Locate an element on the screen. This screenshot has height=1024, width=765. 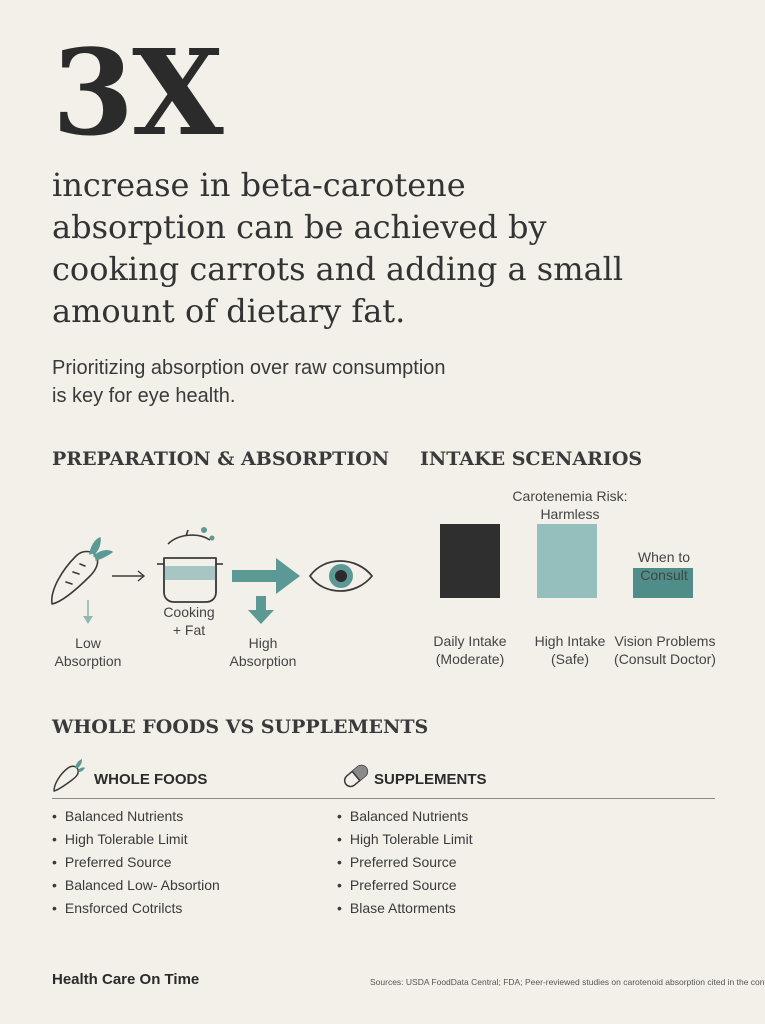
absorption-arrow is located at coordinates (266, 591).